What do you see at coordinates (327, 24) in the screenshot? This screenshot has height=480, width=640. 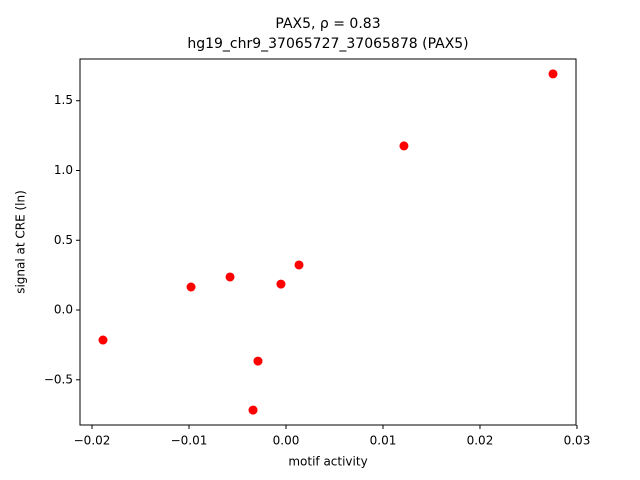 I see `chart-title: PAX5, ρ = 0.83` at bounding box center [327, 24].